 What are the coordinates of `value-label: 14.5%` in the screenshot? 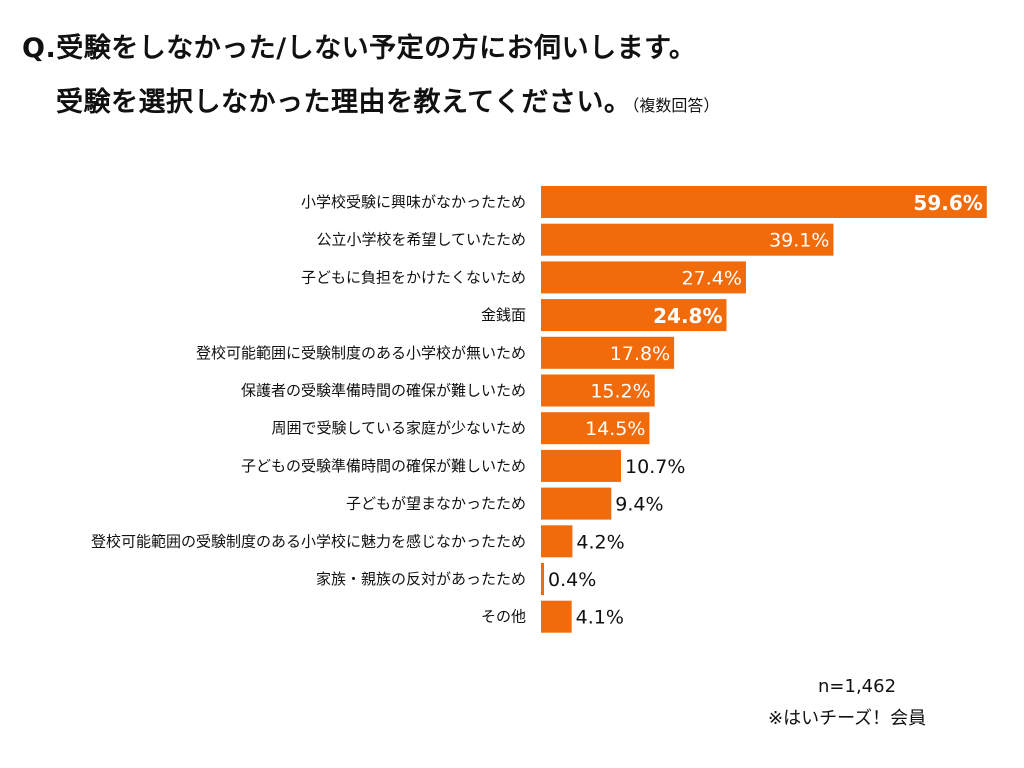 It's located at (615, 429).